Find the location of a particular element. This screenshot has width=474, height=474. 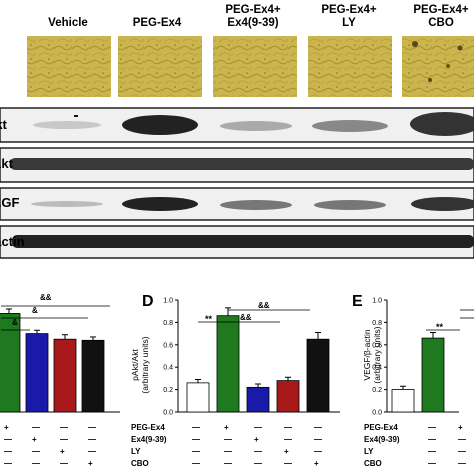

panel-e-ytick-label-3: 0.6 is located at coordinates (377, 345).